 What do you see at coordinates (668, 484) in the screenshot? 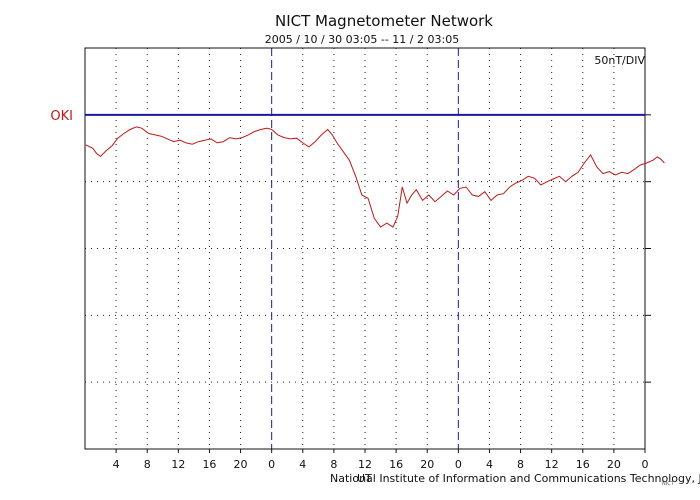
I see `tiny-mark: NICT` at bounding box center [668, 484].